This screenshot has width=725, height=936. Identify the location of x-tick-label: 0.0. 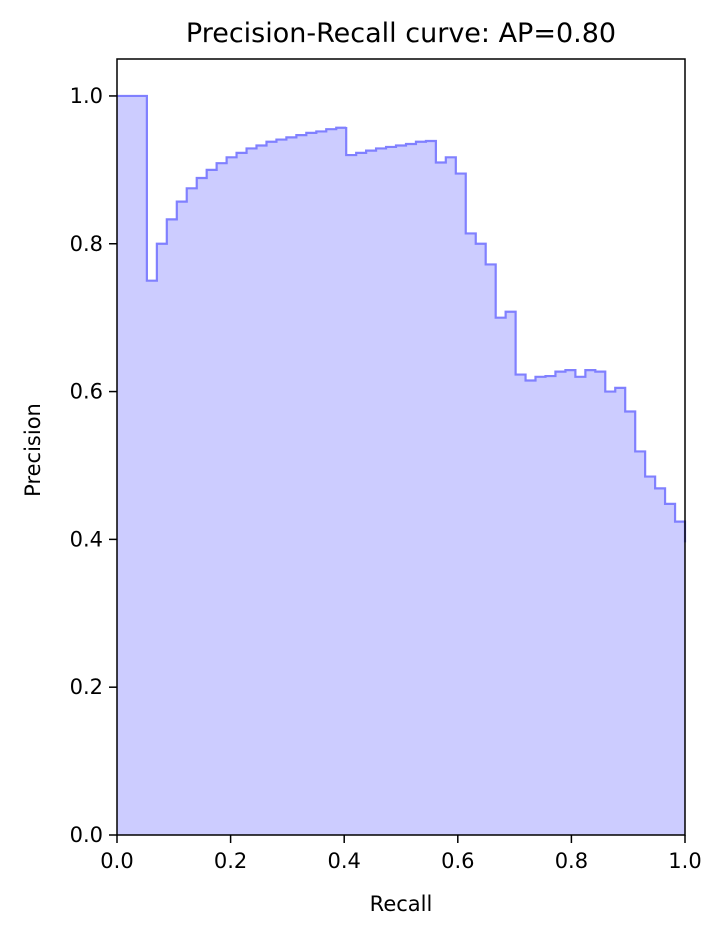
(116, 861).